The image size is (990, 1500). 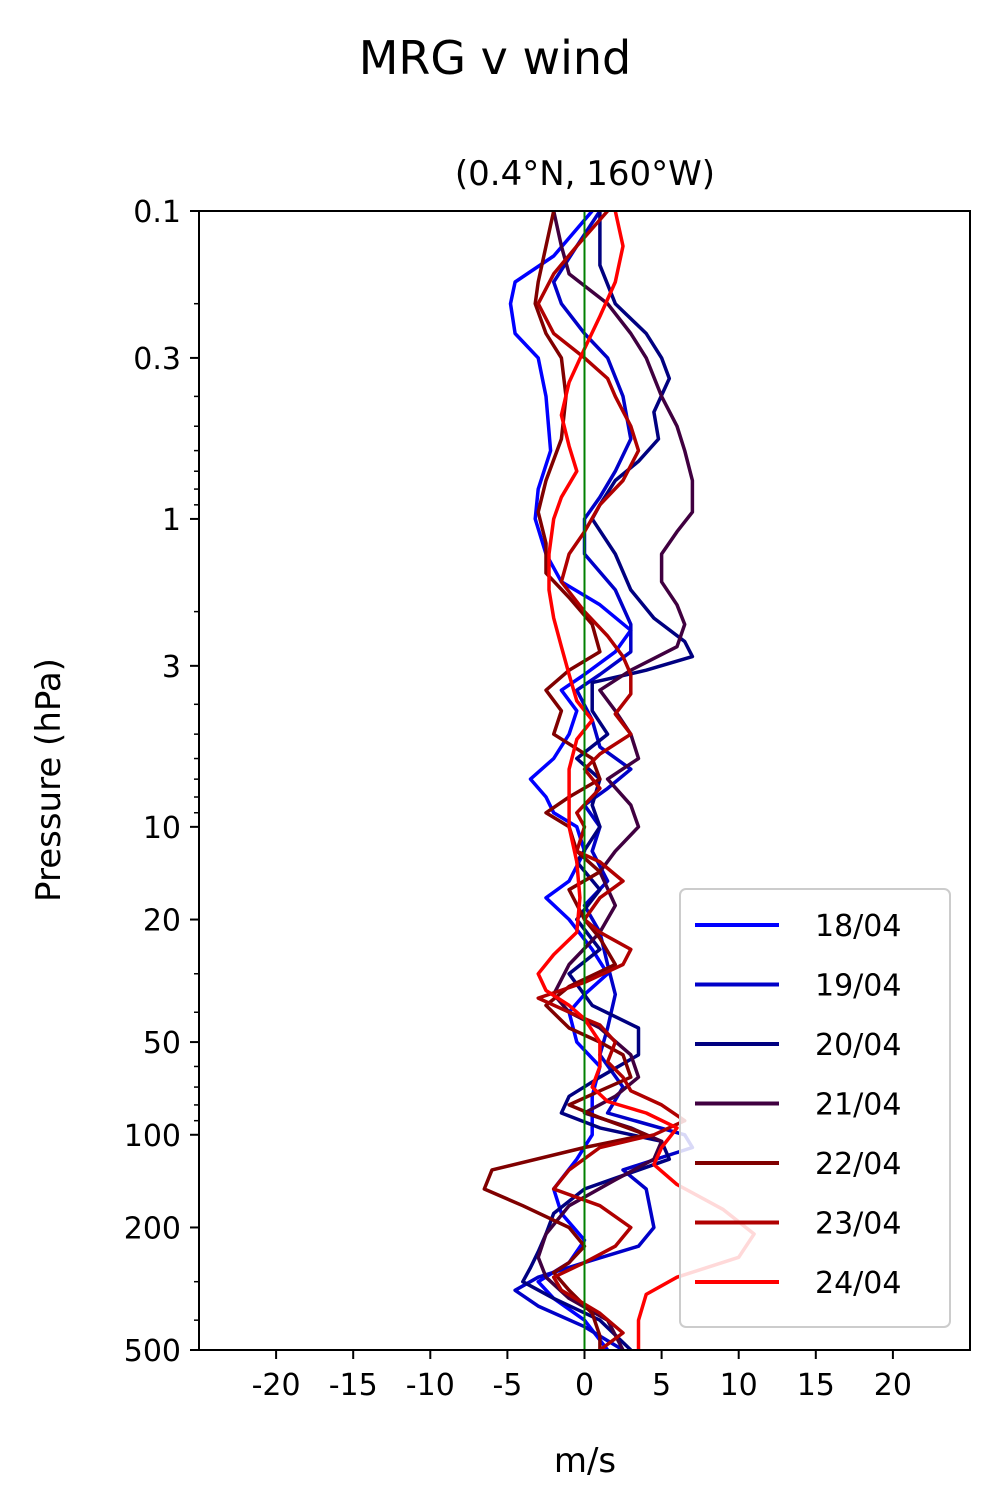 I want to click on x-axis-ticks: -20 -15 -10 -5 0 5 10 15 20, so click(x=582, y=1376).